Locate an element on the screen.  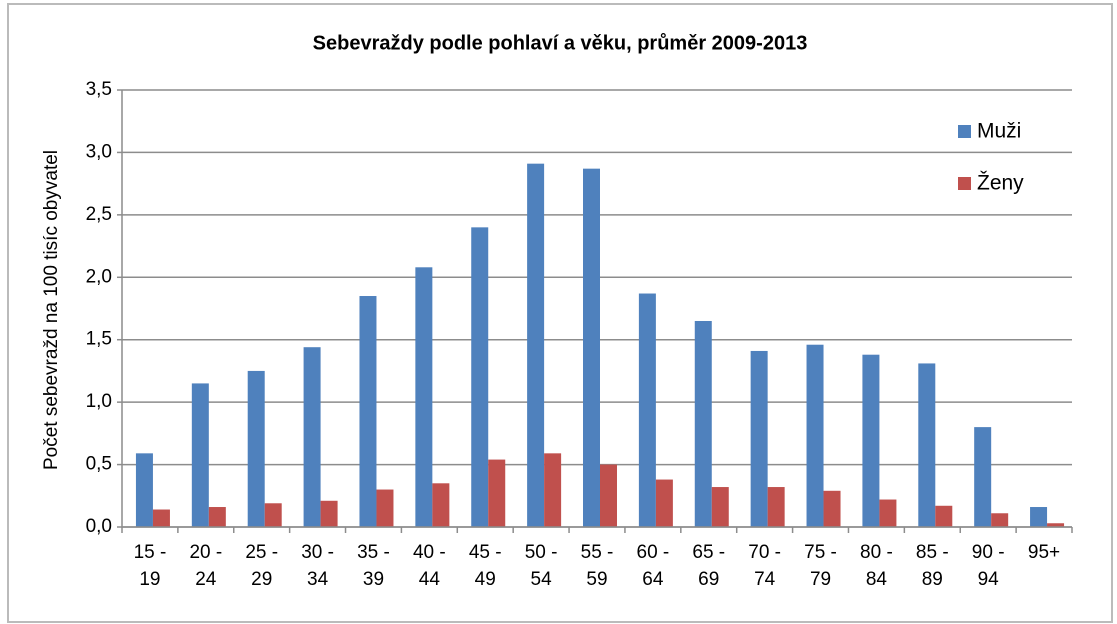
x-tick-label: 70 - 74 is located at coordinates (765, 566).